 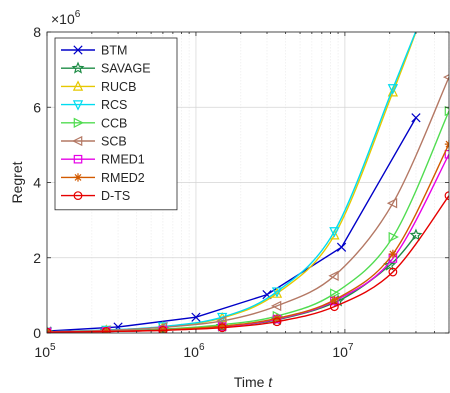 What do you see at coordinates (94, 105) in the screenshot?
I see `legend-item-rcs: RCS` at bounding box center [94, 105].